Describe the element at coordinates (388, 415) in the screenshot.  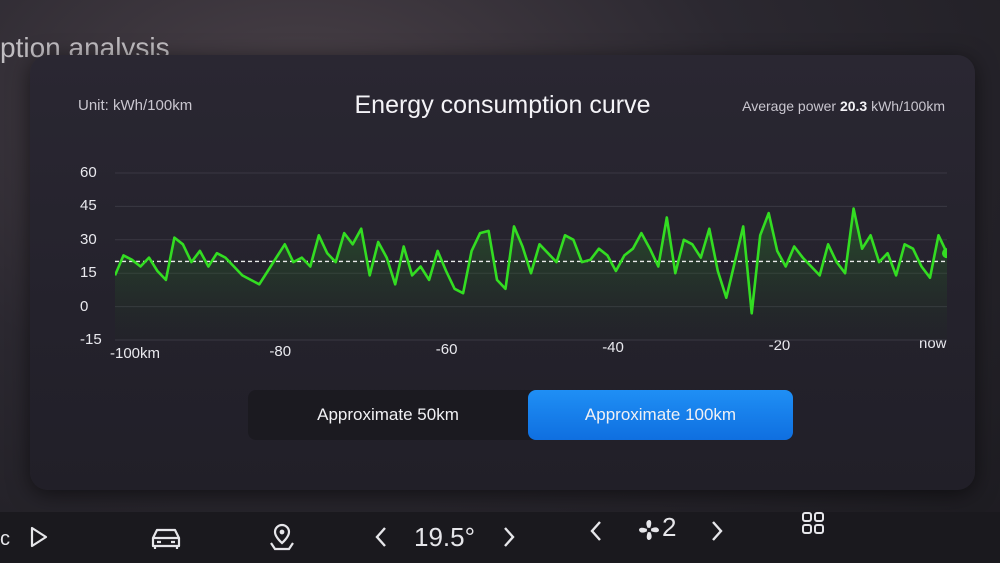
I see `approximate-50km-button: Approximate 50km` at that location.